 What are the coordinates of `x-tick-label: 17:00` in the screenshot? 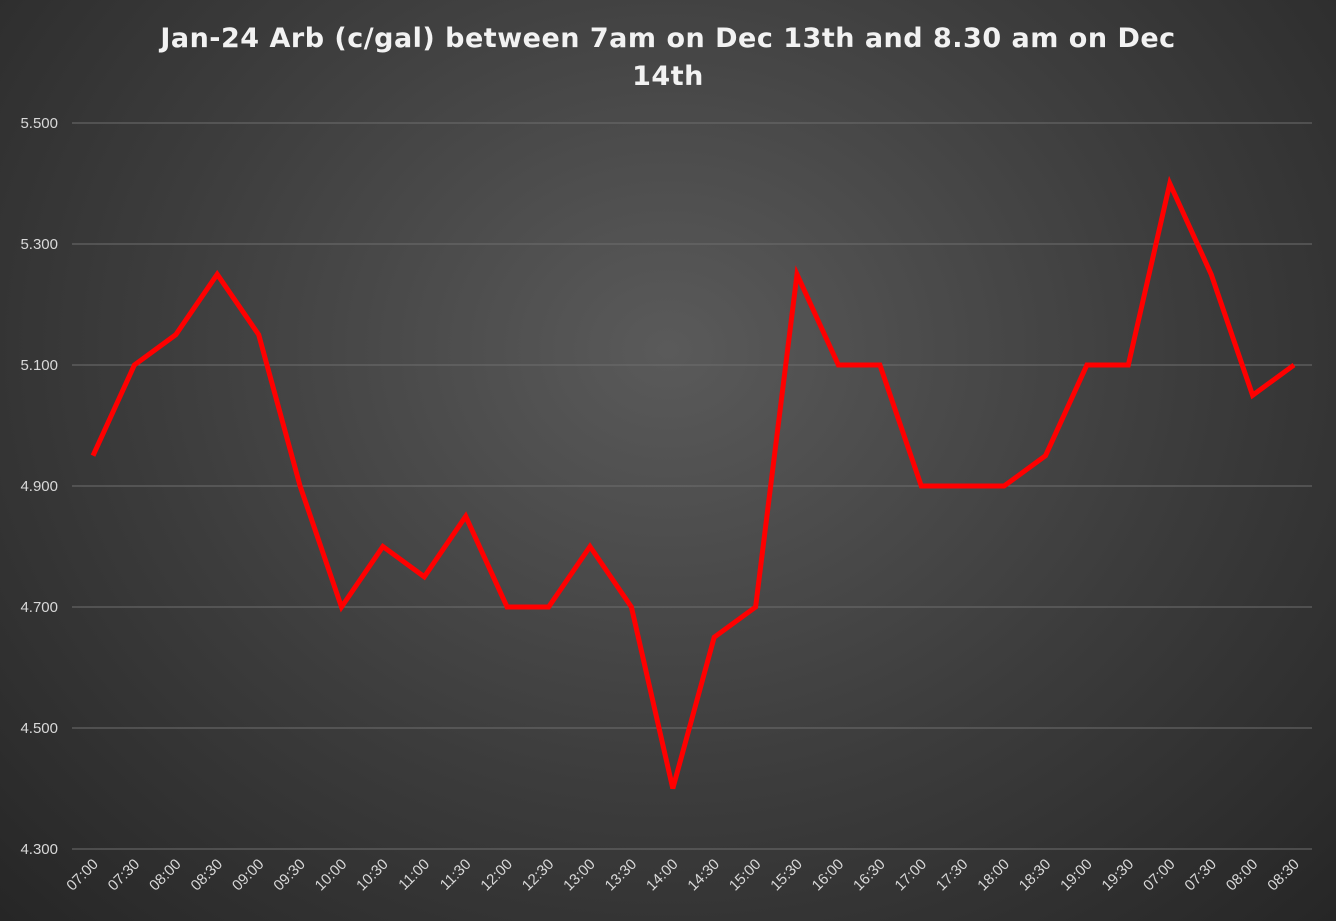 It's located at (911, 875).